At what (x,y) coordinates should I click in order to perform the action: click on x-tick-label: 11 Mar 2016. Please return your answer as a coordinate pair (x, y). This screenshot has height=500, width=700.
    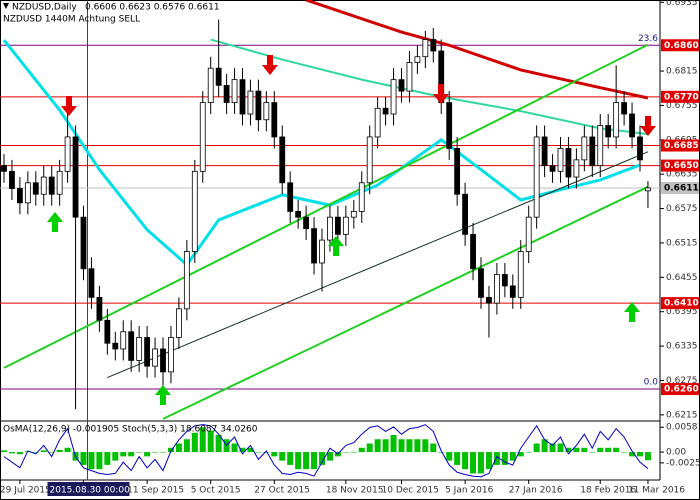
    Looking at the image, I should click on (656, 491).